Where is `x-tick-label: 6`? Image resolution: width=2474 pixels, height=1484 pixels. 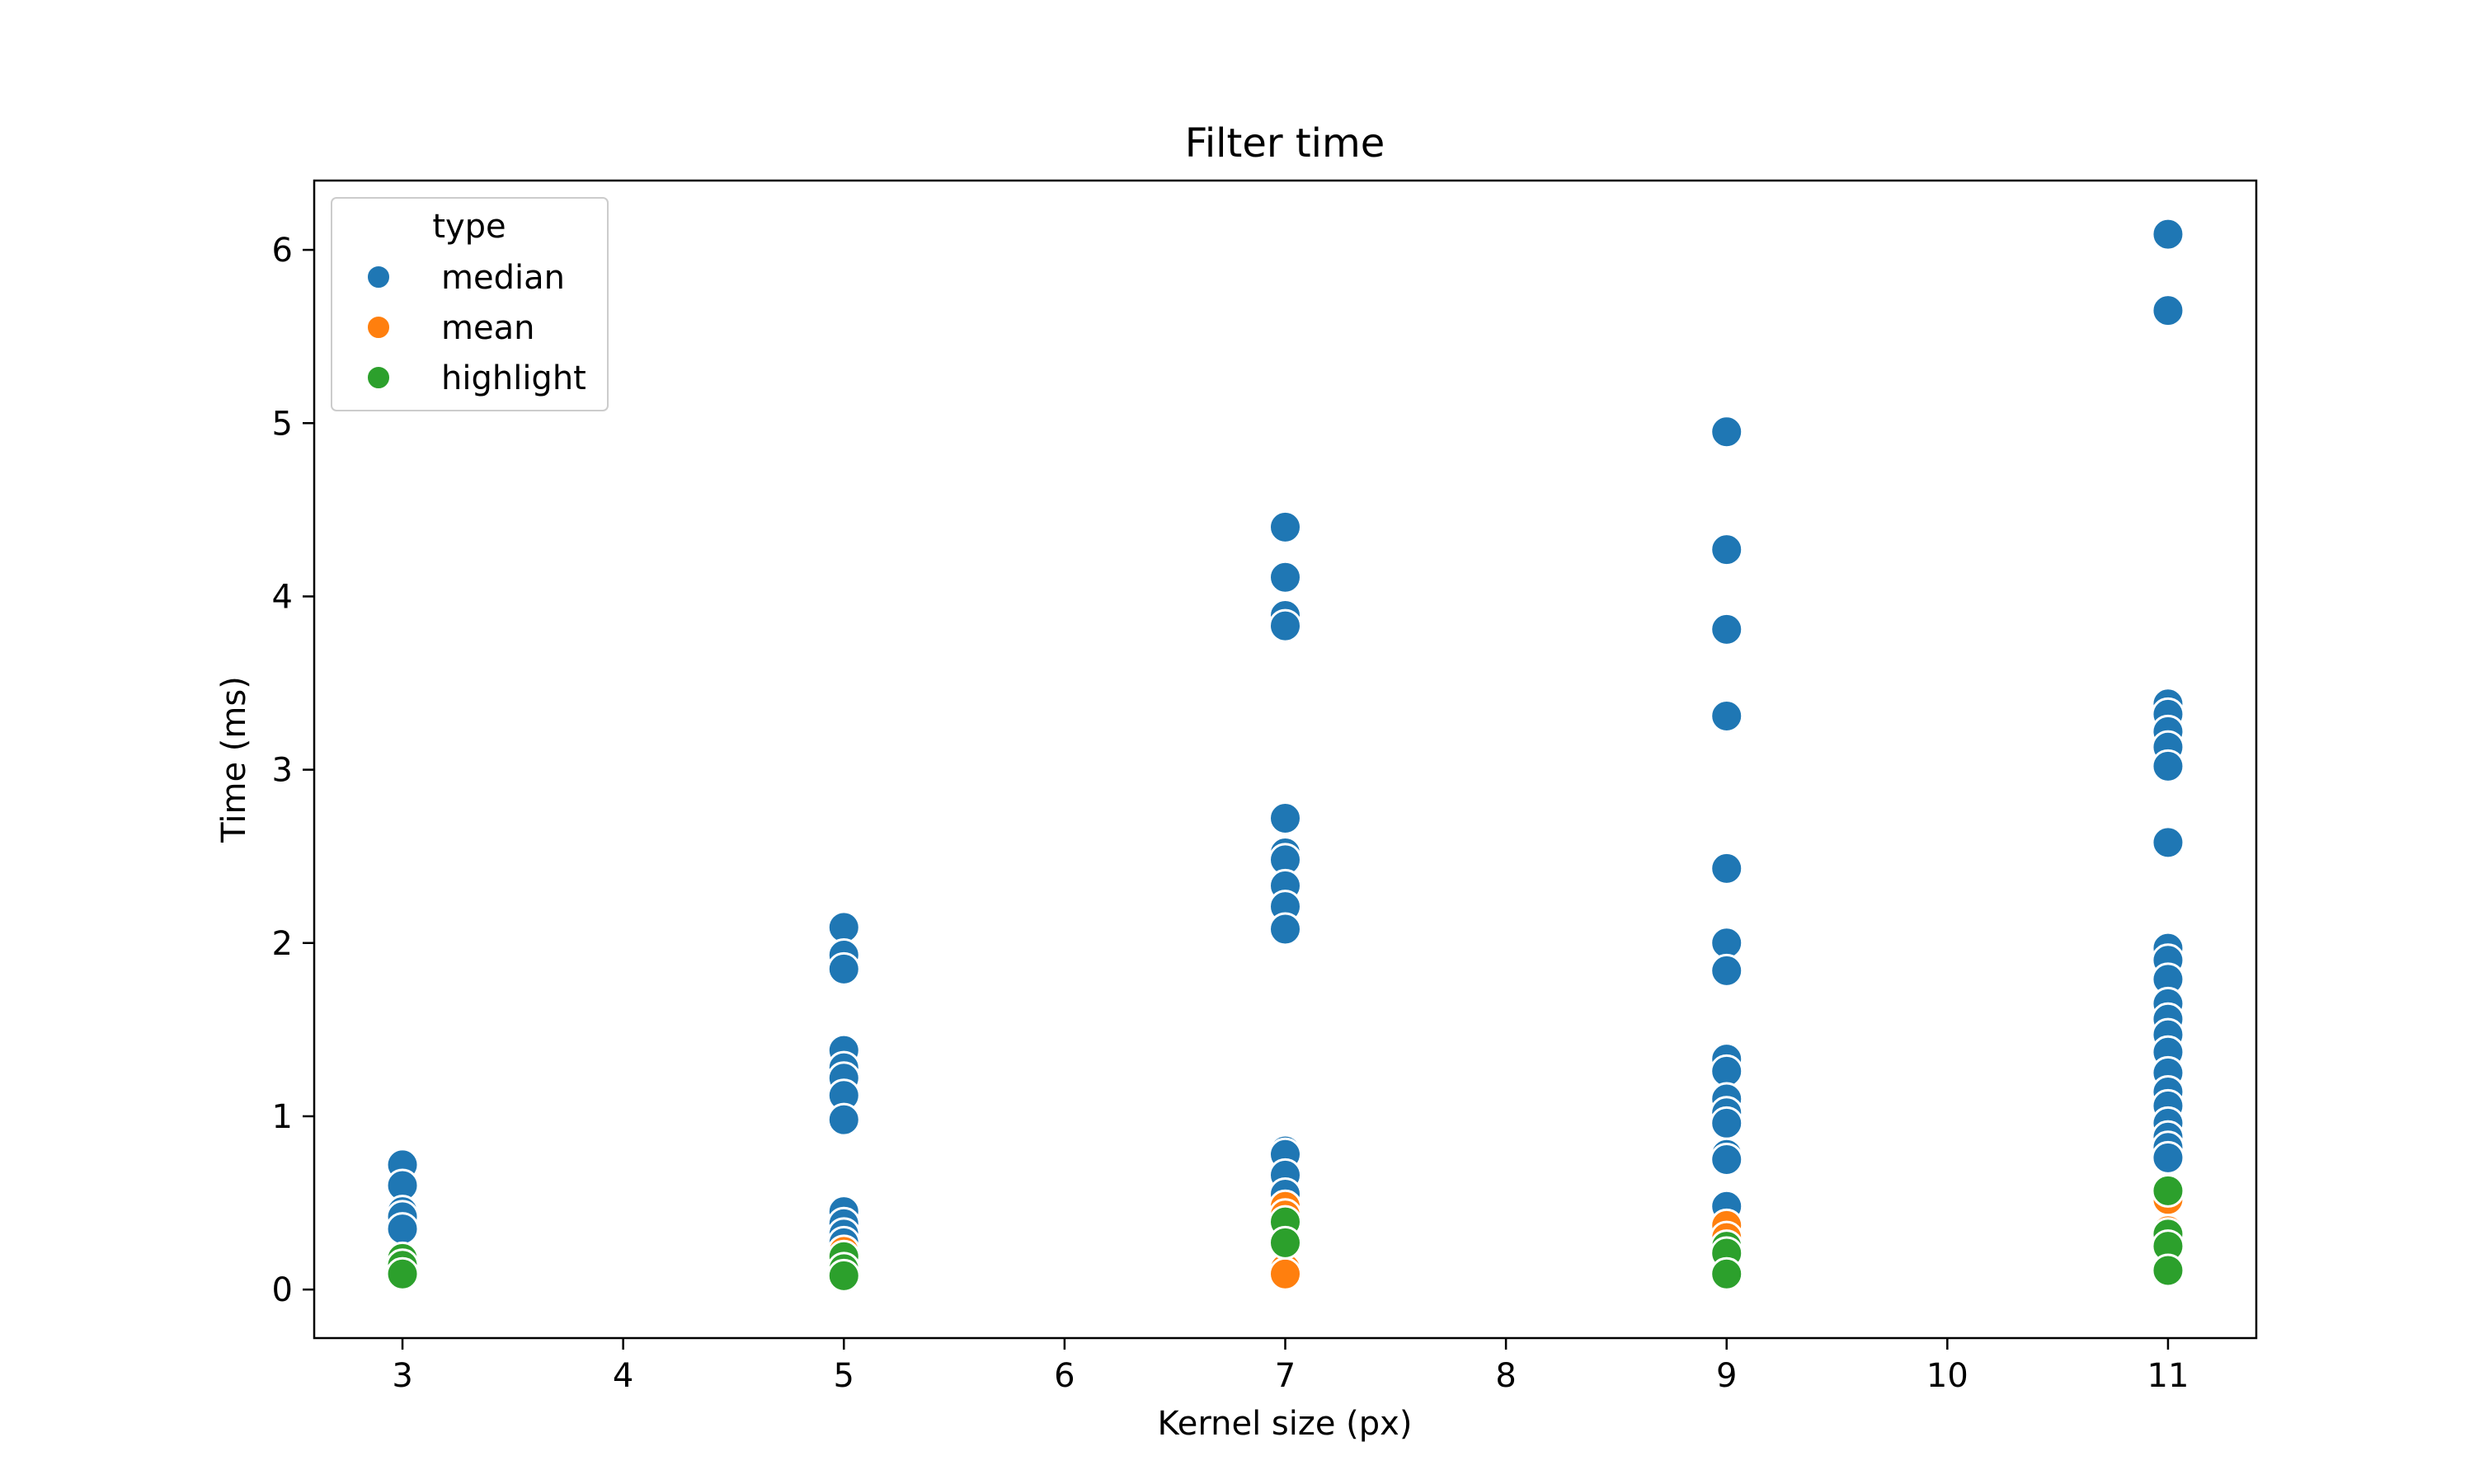 x-tick-label: 6 is located at coordinates (1064, 1376).